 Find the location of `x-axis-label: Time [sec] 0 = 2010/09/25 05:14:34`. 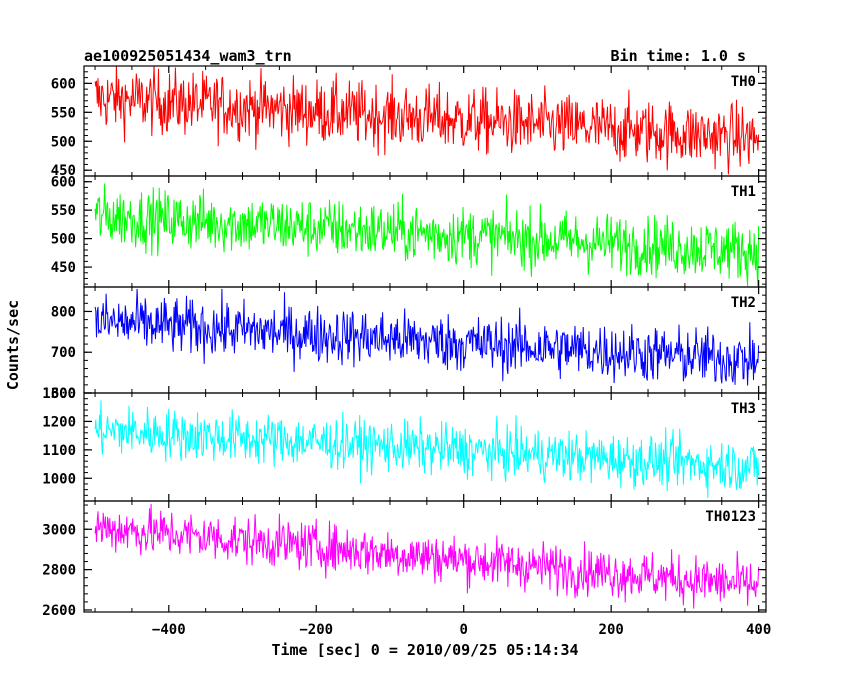

x-axis-label: Time [sec] 0 = 2010/09/25 05:14:34 is located at coordinates (424, 650).